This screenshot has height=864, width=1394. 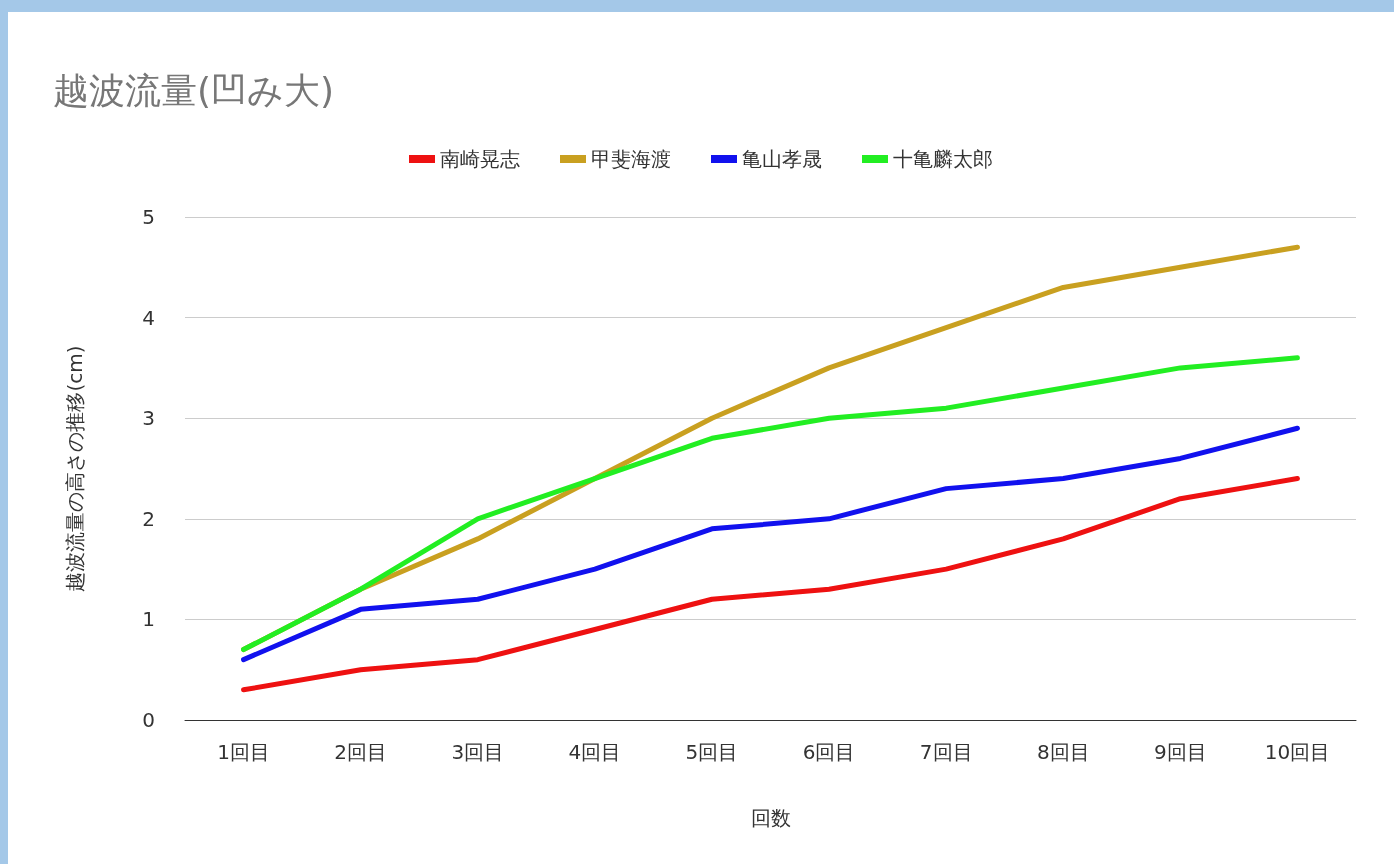 What do you see at coordinates (148, 317) in the screenshot?
I see `y-tick-label: 4` at bounding box center [148, 317].